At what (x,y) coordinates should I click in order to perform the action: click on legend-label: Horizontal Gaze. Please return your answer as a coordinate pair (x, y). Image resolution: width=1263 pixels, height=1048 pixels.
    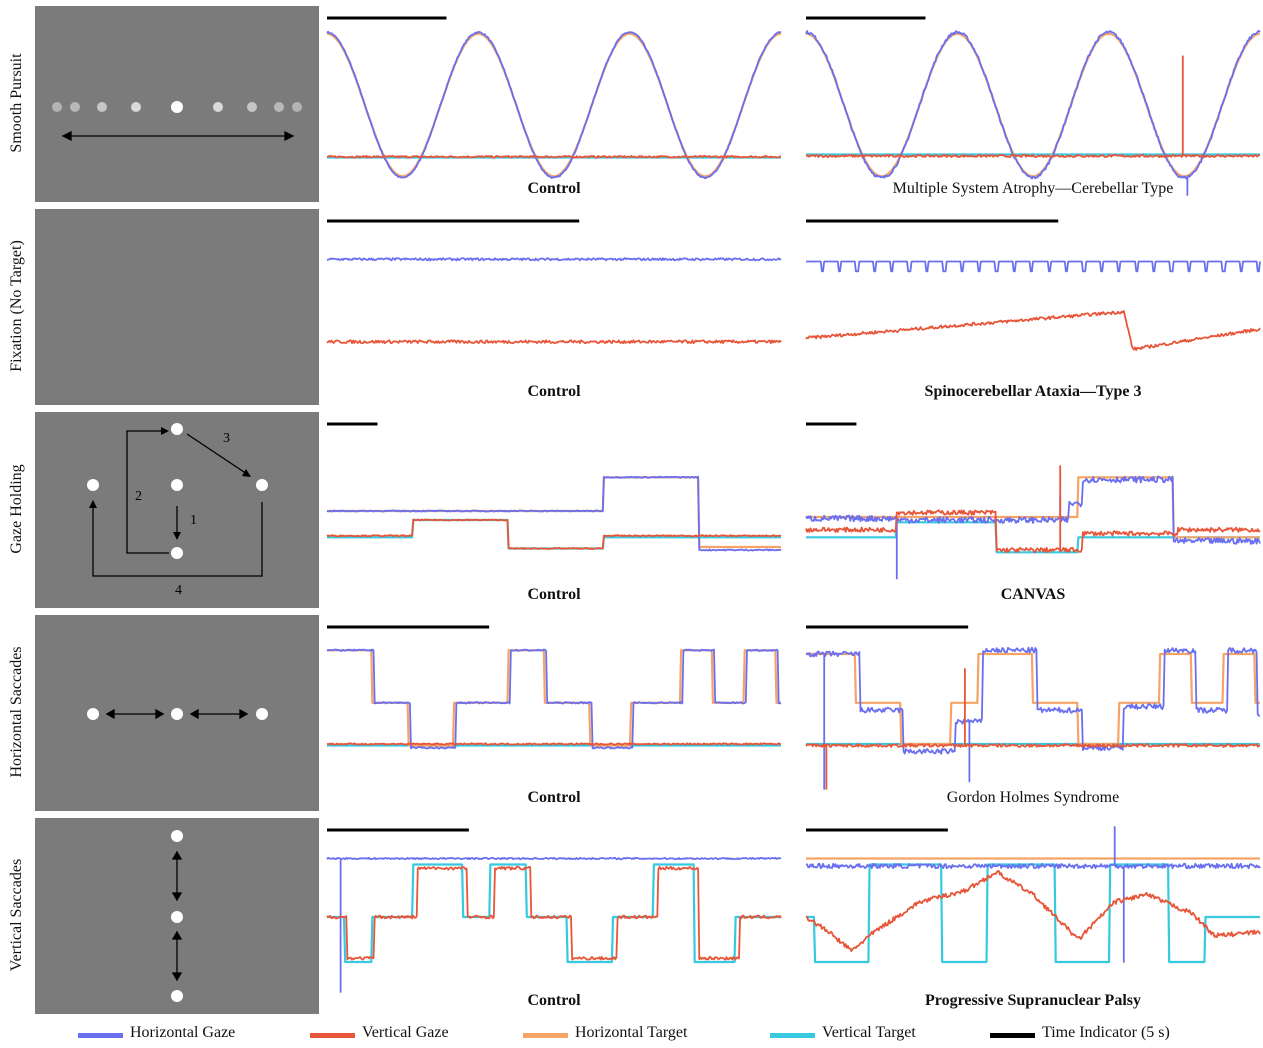
    Looking at the image, I should click on (183, 1032).